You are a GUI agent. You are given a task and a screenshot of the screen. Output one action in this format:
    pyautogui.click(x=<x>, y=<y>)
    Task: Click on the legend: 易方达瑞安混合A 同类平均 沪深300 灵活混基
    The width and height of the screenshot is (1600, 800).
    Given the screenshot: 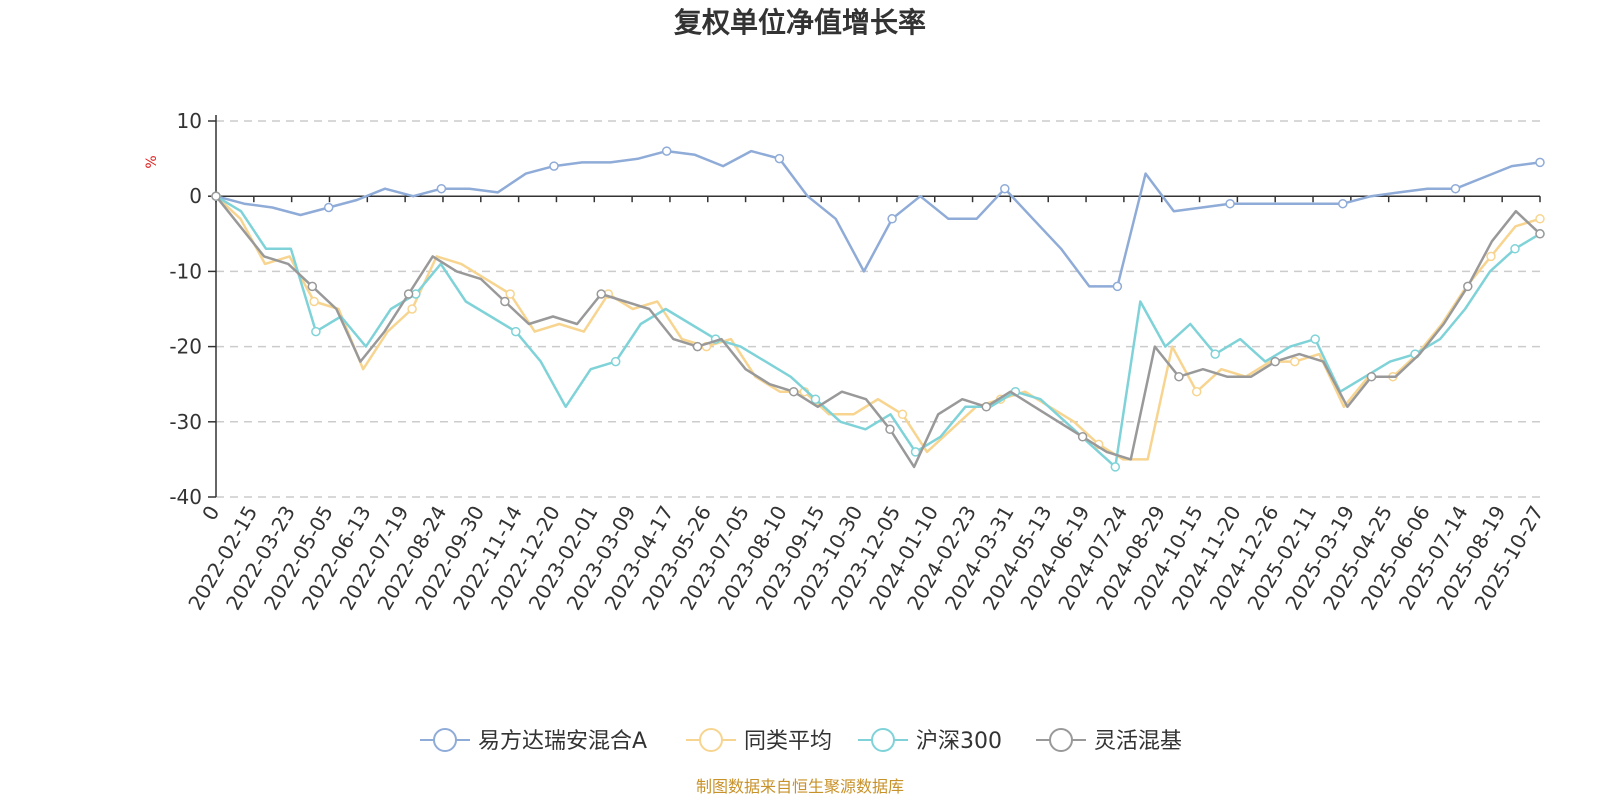 What is the action you would take?
    pyautogui.click(x=801, y=741)
    